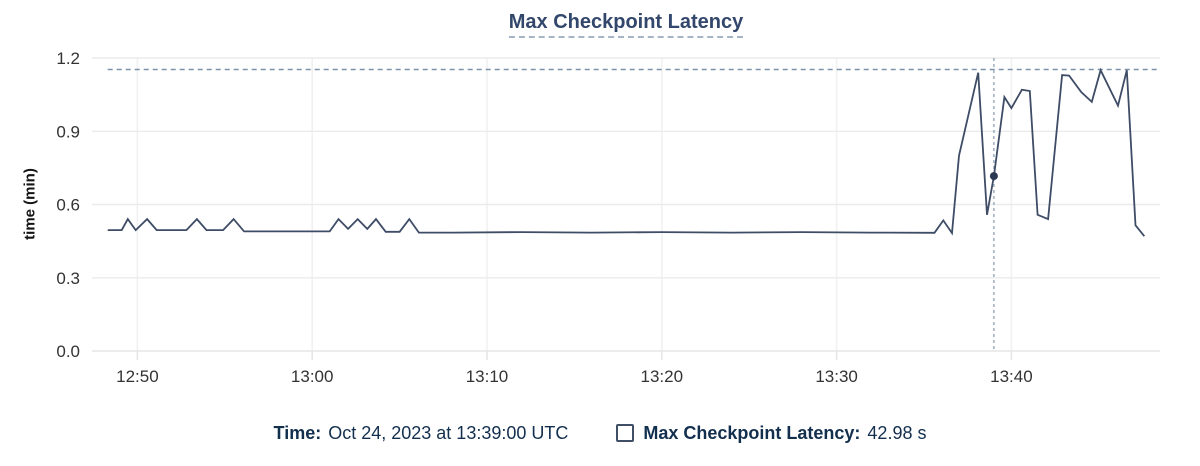  What do you see at coordinates (625, 433) in the screenshot?
I see `legend-checkbox-icon` at bounding box center [625, 433].